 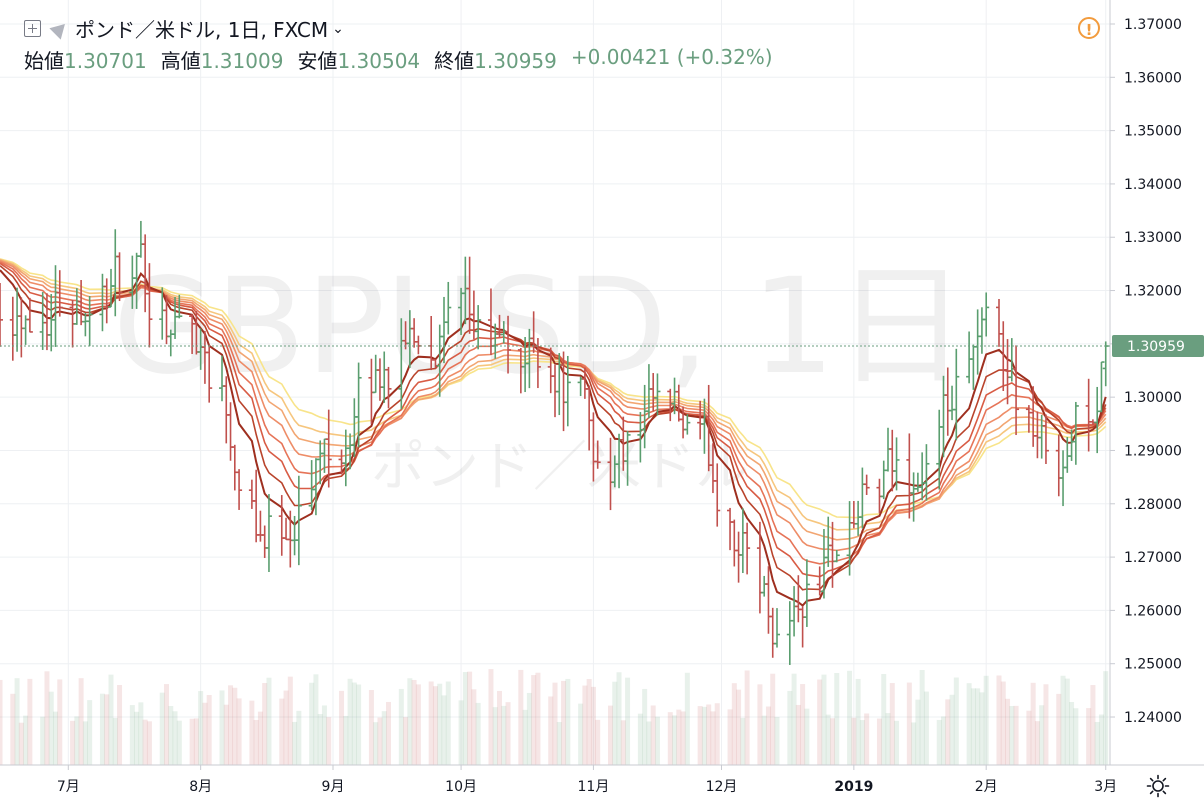 What do you see at coordinates (1089, 28) in the screenshot?
I see `warning-icon: !` at bounding box center [1089, 28].